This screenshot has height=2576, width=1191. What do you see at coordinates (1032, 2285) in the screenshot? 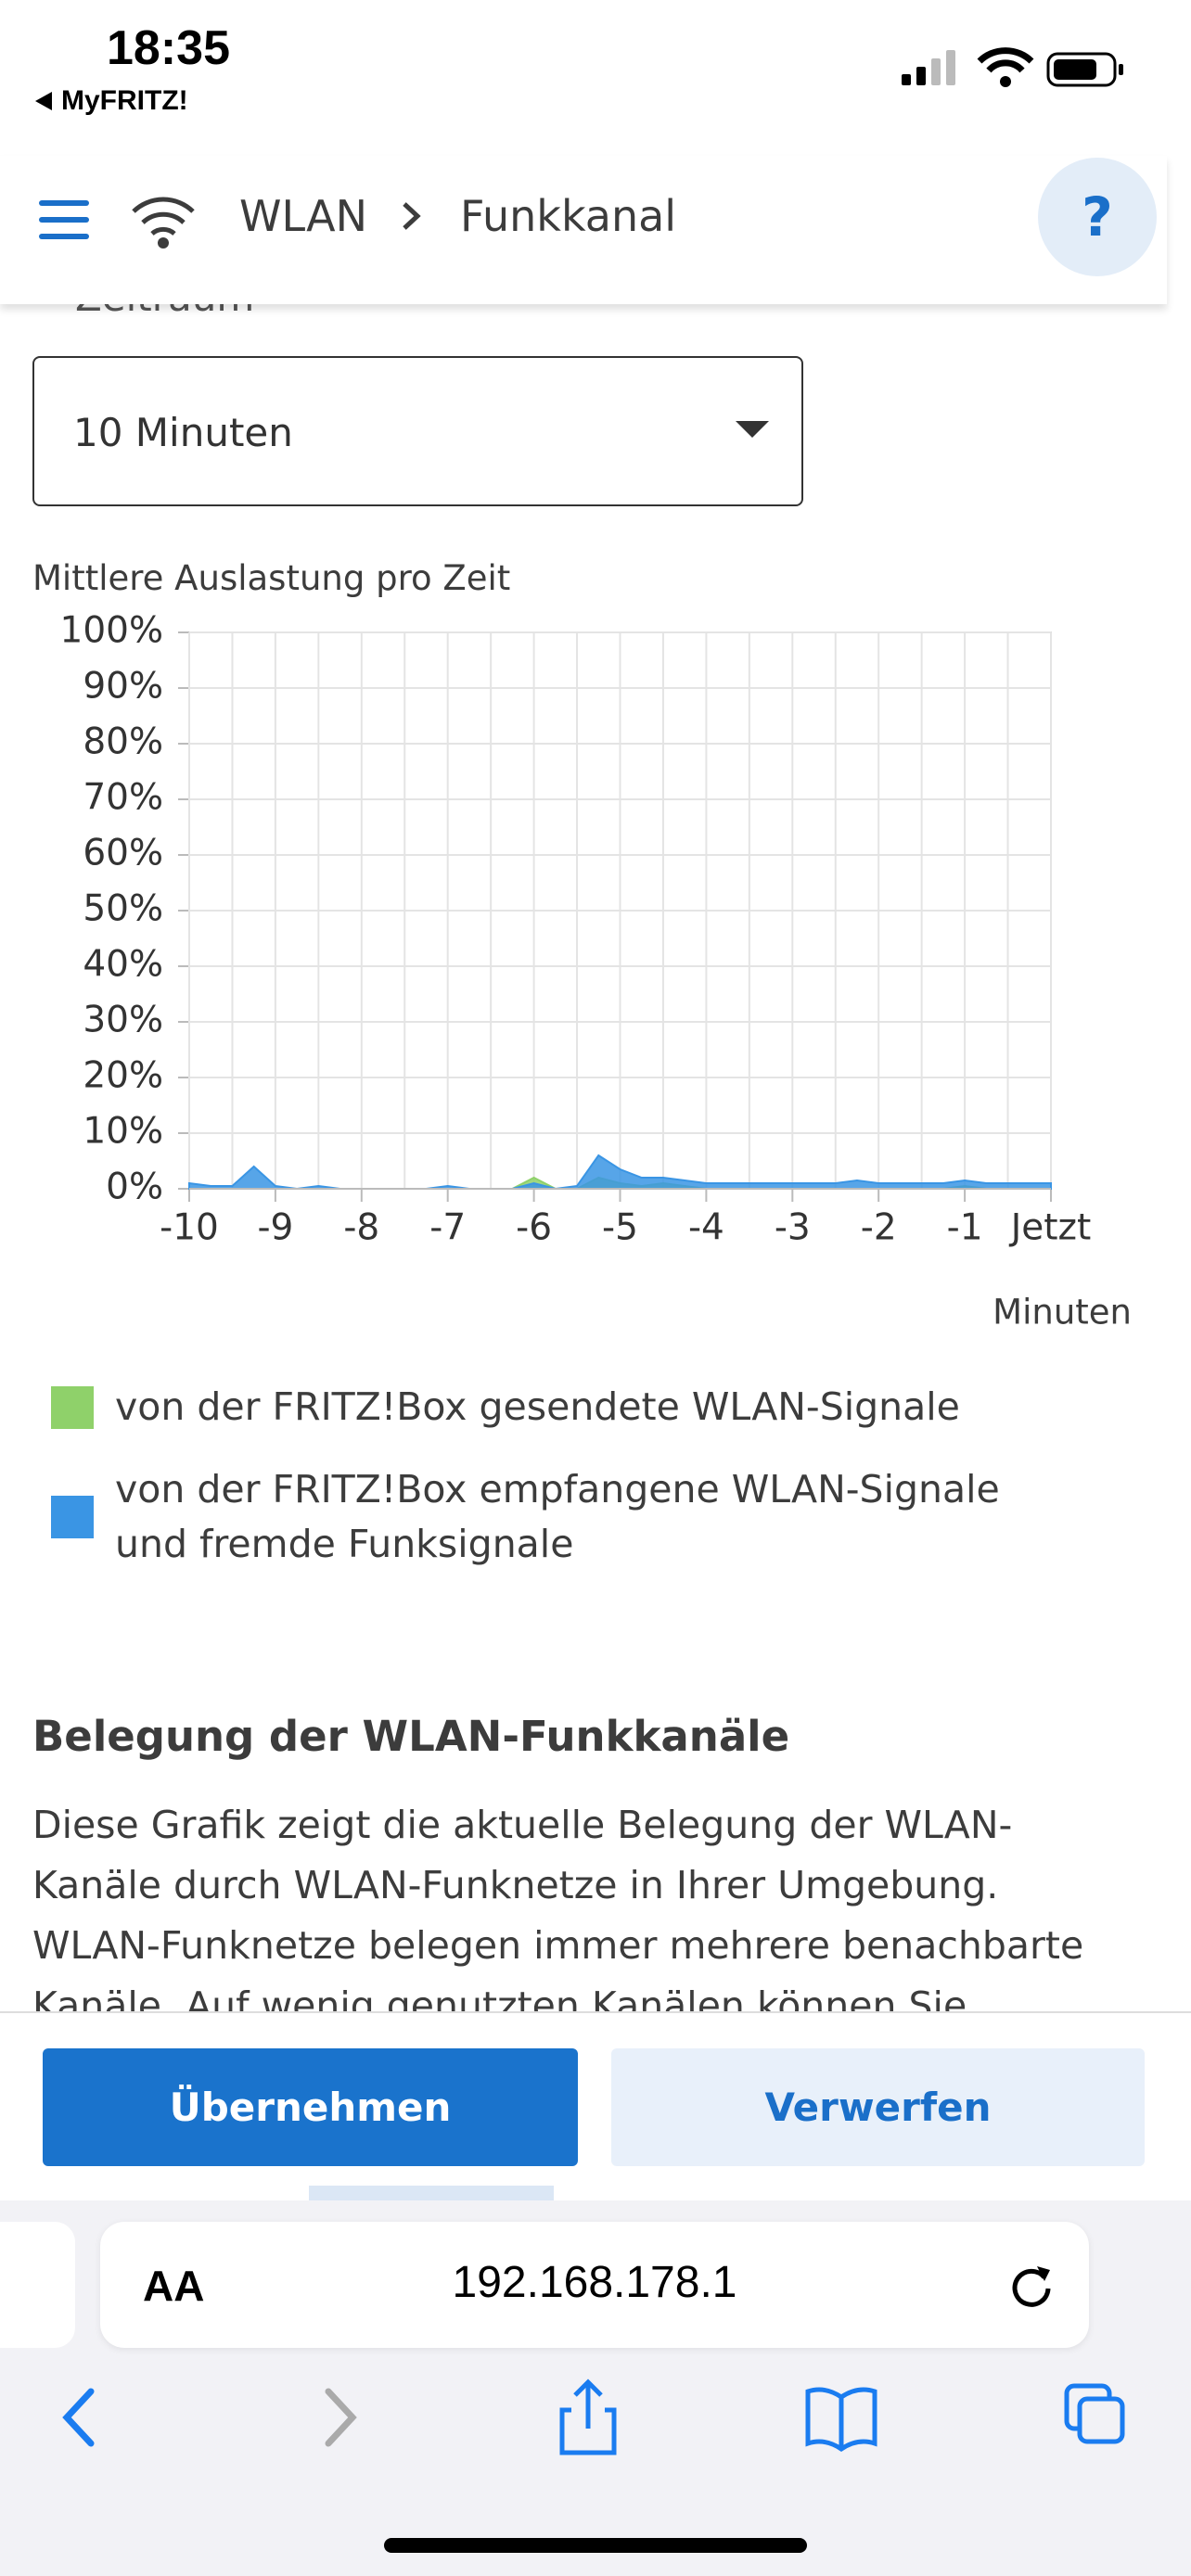
I see `reload-icon` at bounding box center [1032, 2285].